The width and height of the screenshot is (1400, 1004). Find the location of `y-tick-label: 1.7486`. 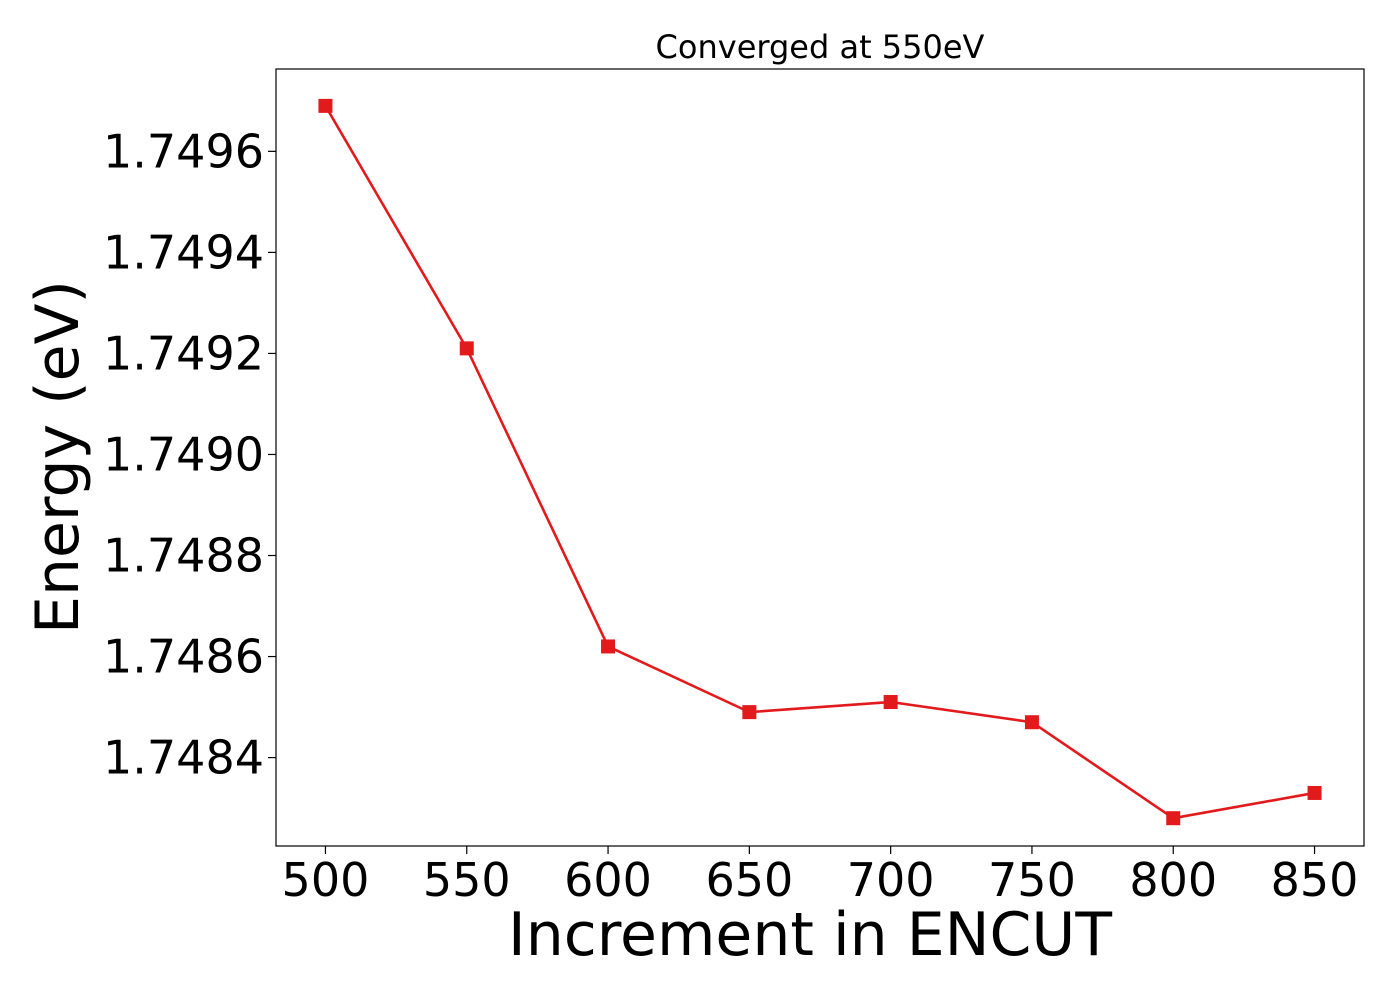

y-tick-label: 1.7486 is located at coordinates (183, 657).